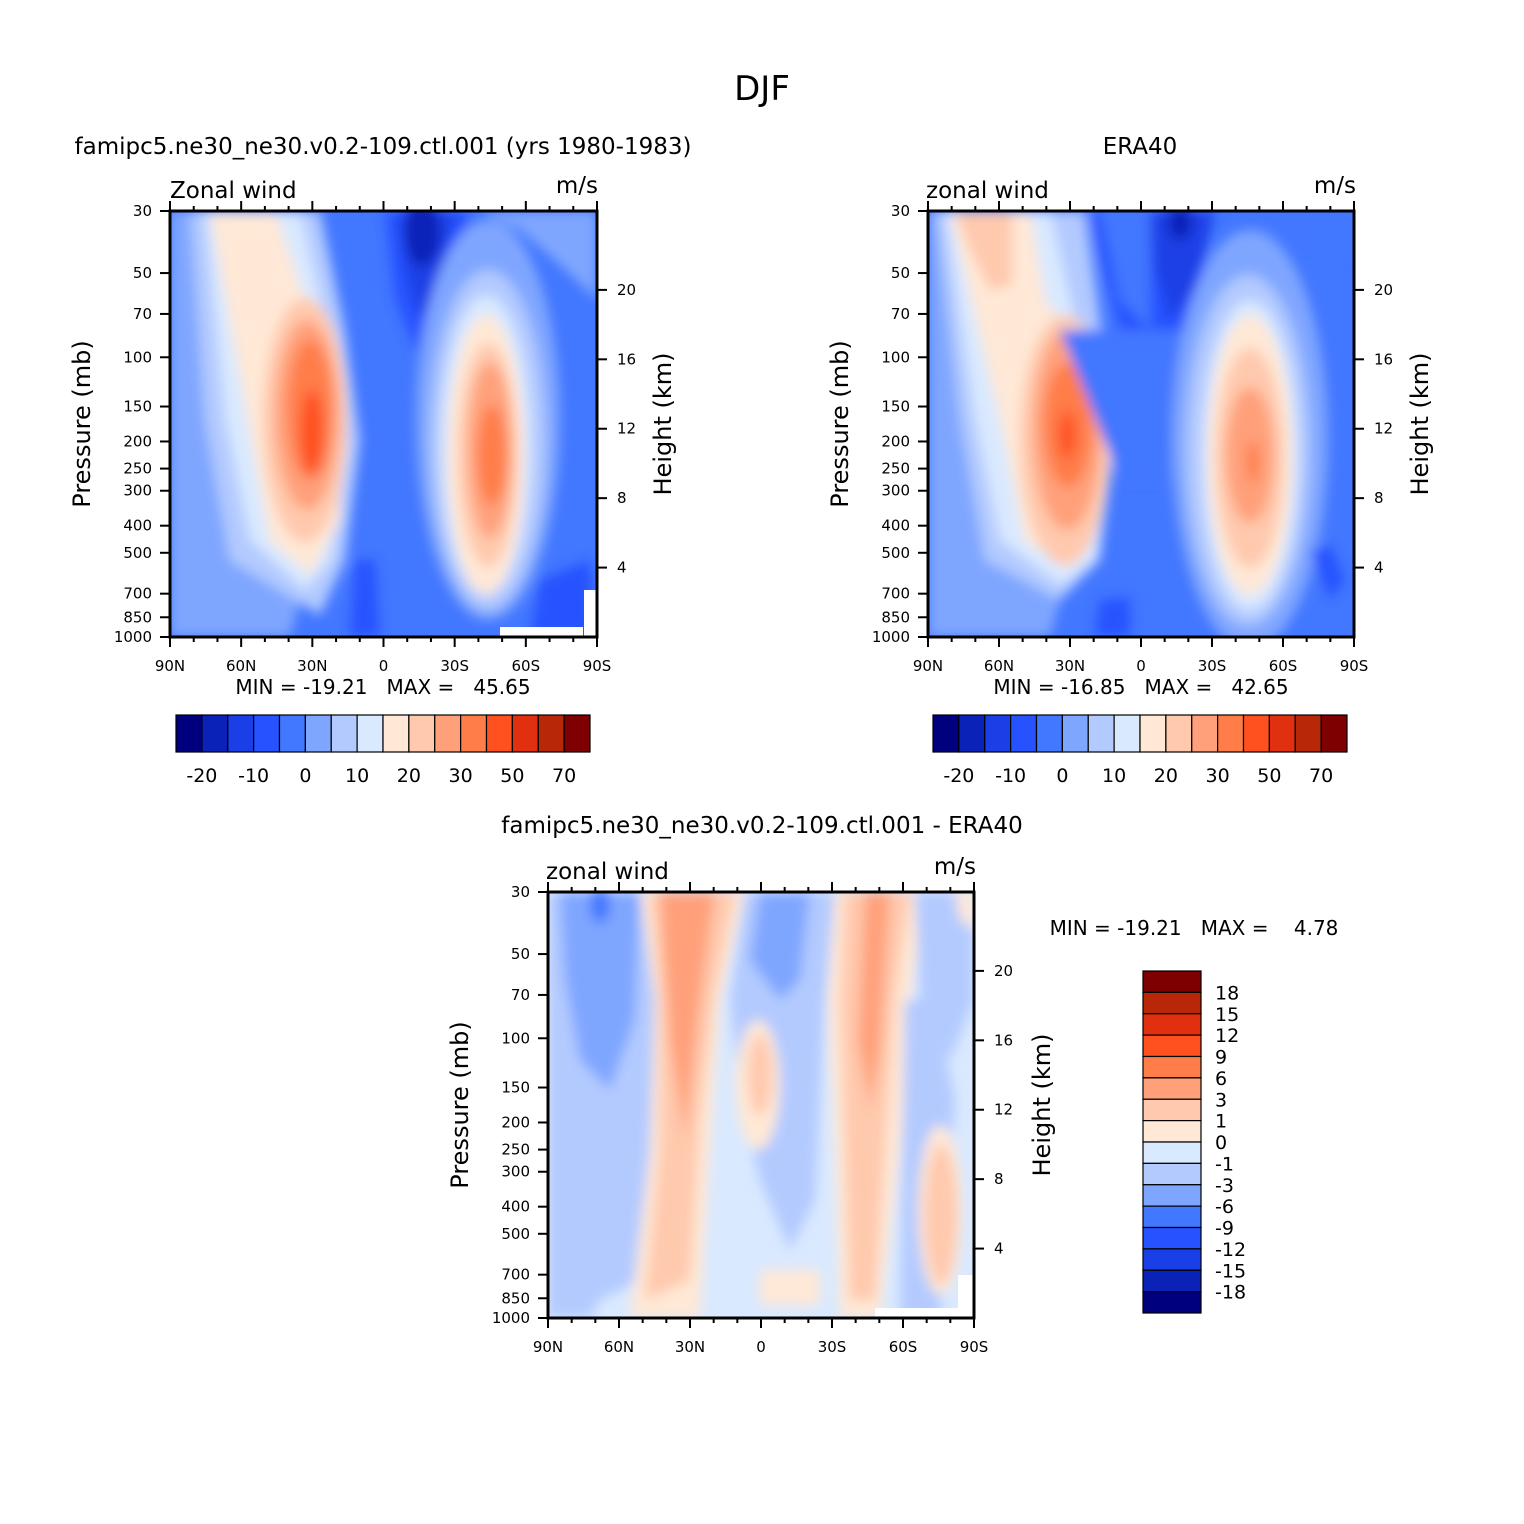  What do you see at coordinates (1230, 1250) in the screenshot?
I see `colorbar-label: -12` at bounding box center [1230, 1250].